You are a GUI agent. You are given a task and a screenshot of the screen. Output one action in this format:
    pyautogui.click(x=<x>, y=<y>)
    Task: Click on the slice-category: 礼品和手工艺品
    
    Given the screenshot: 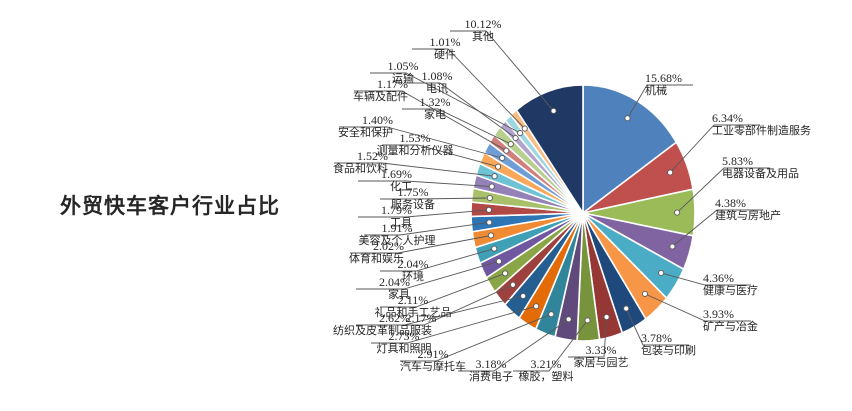 What is the action you would take?
    pyautogui.click(x=413, y=313)
    